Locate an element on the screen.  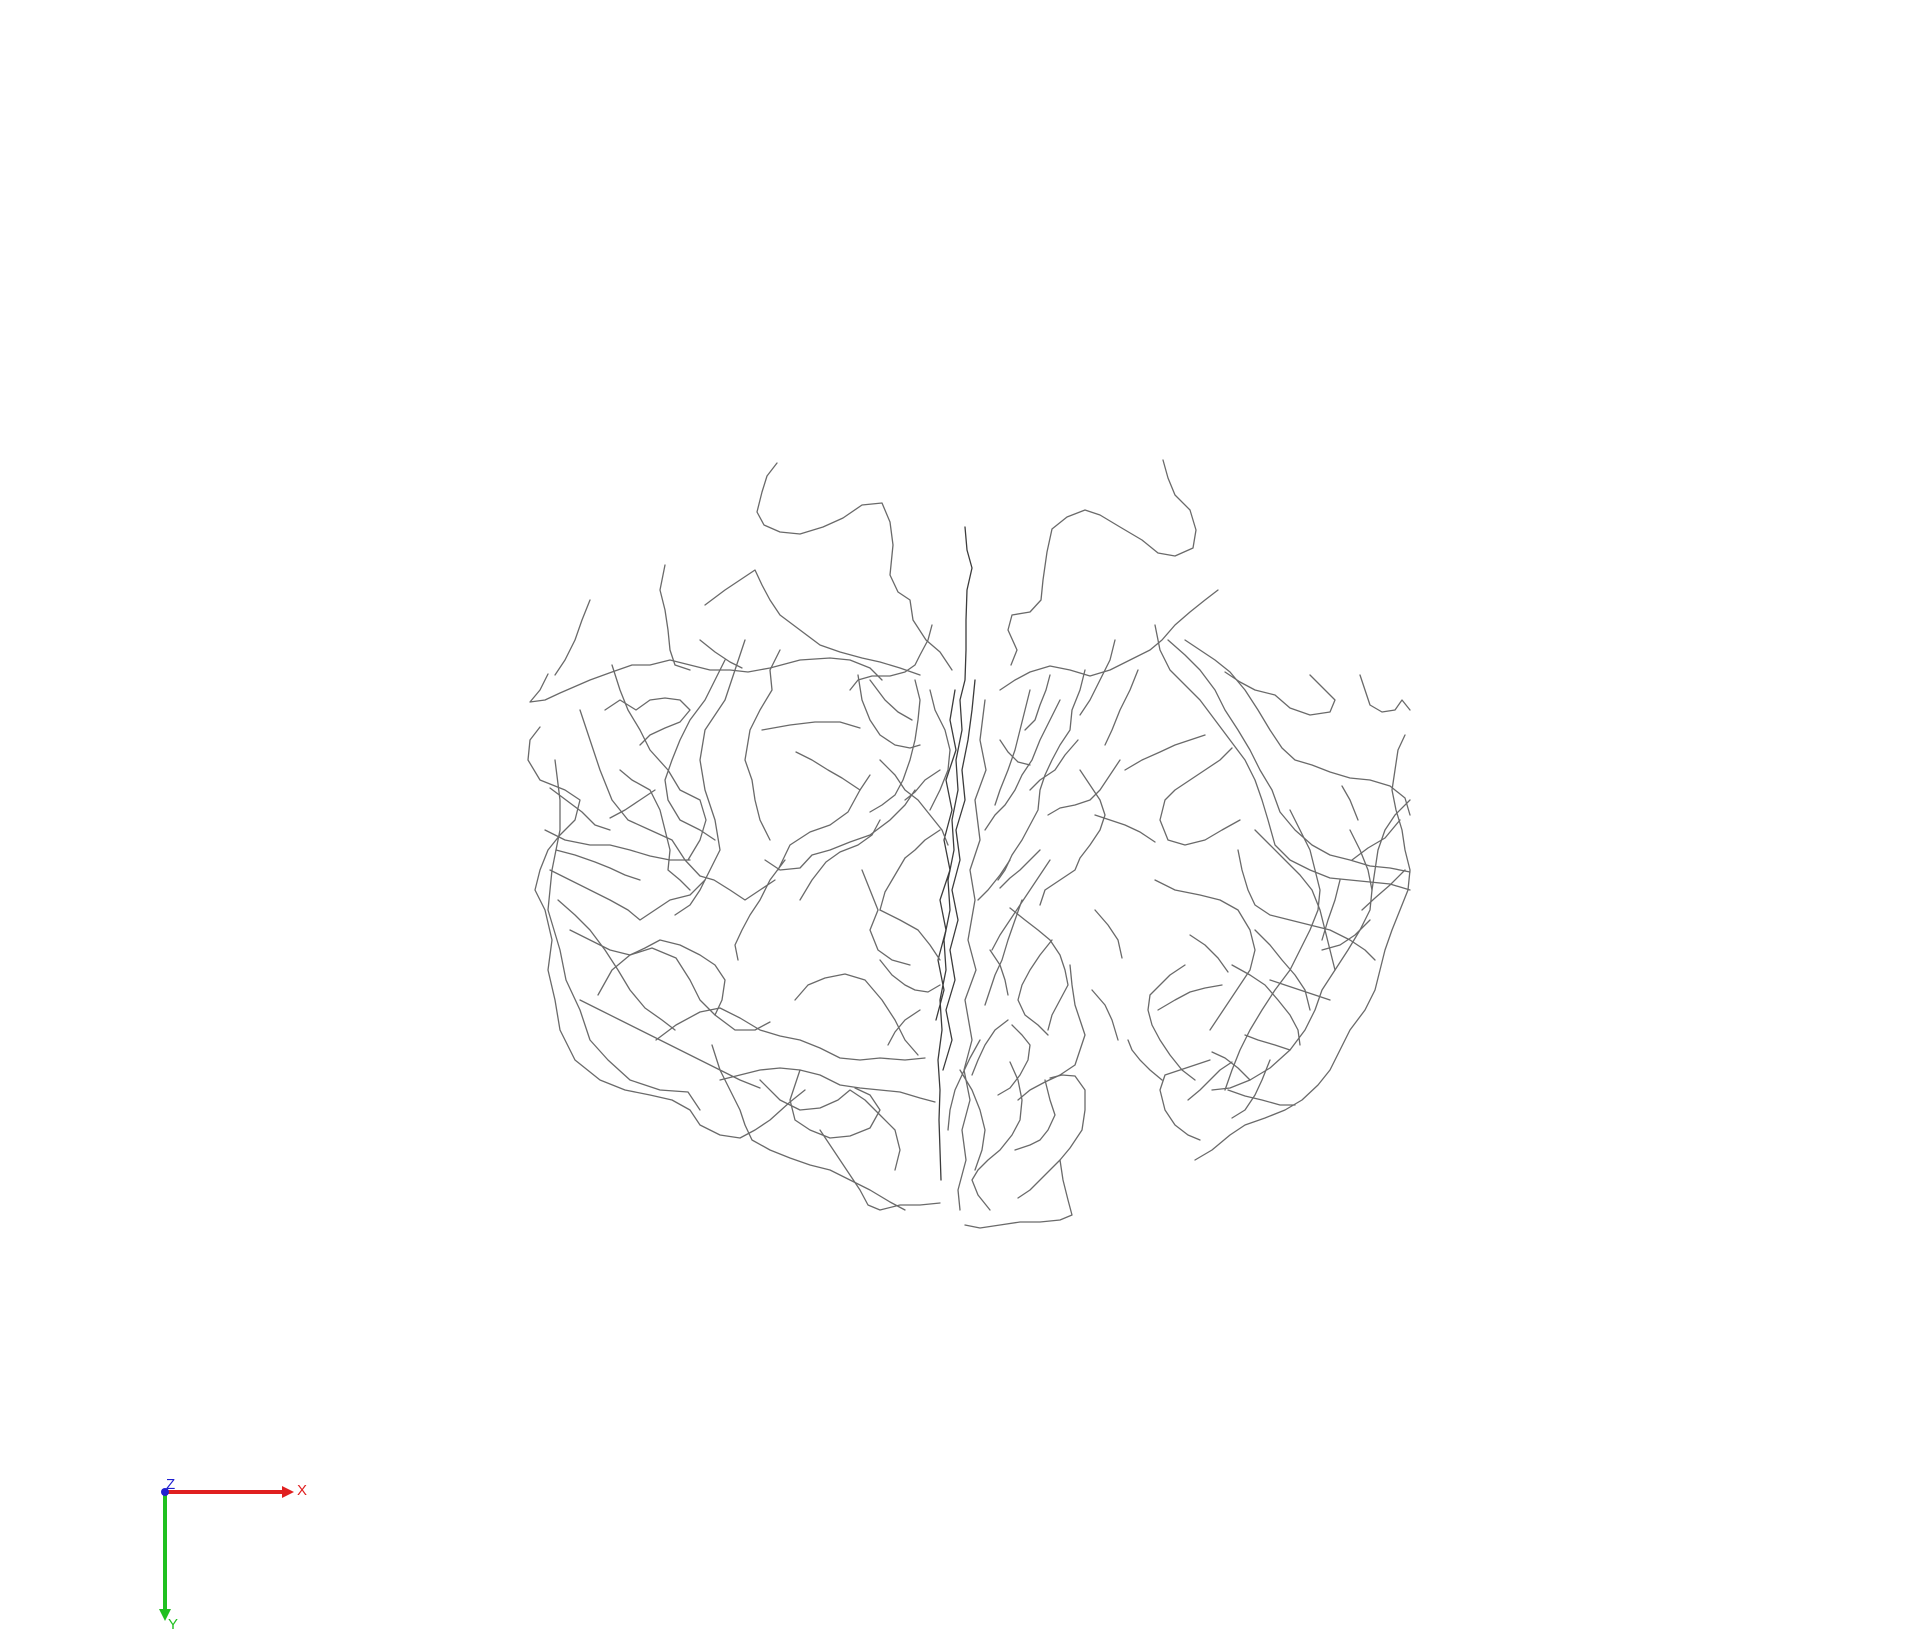
y-axis-label: Y is located at coordinates (173, 1624).